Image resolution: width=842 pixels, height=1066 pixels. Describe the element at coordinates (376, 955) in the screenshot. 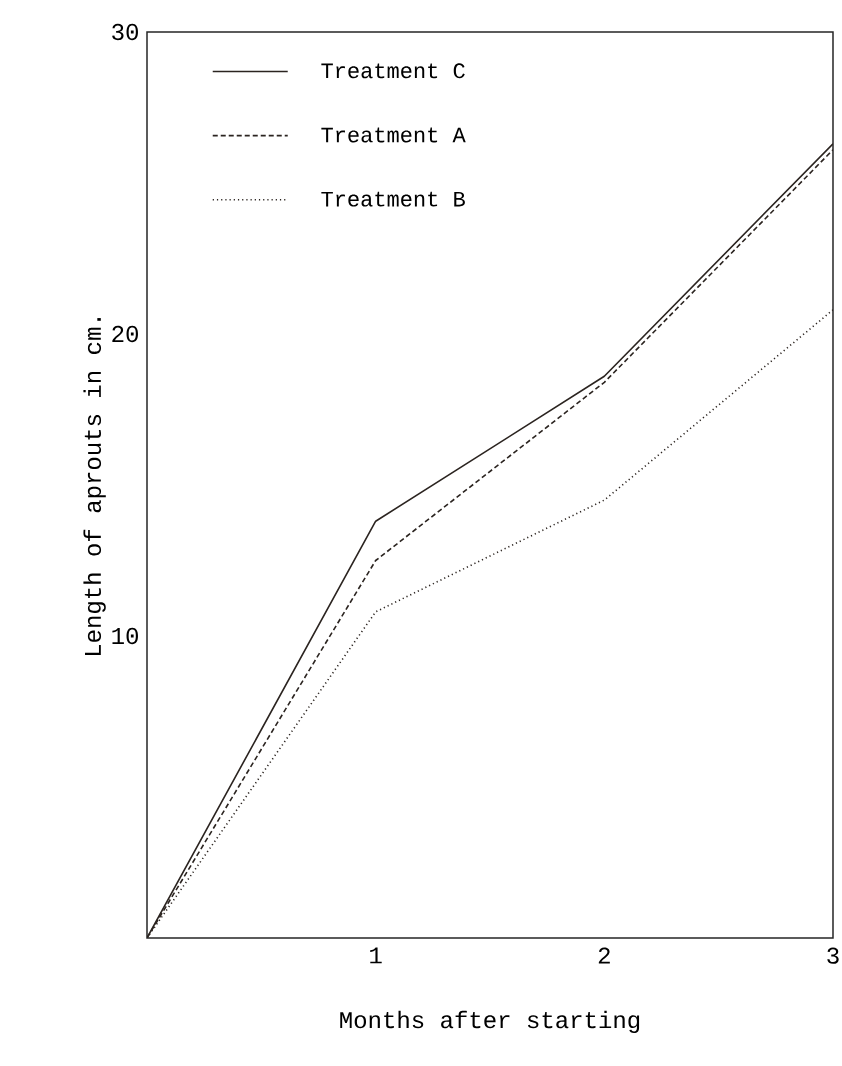

I see `x-tick-label: 1` at that location.